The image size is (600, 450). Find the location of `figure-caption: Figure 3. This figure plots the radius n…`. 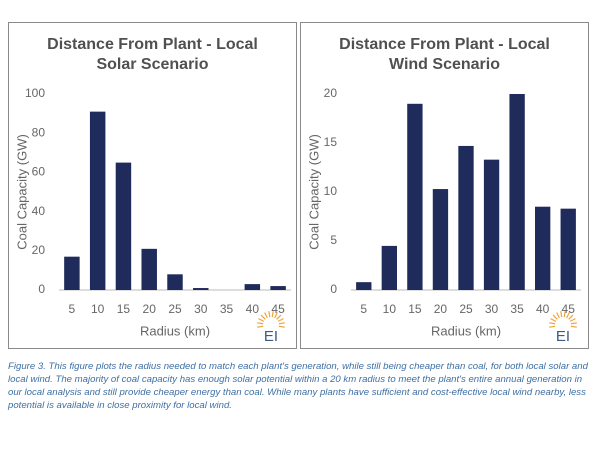

figure-caption: Figure 3. This figure plots the radius n… is located at coordinates (298, 386).